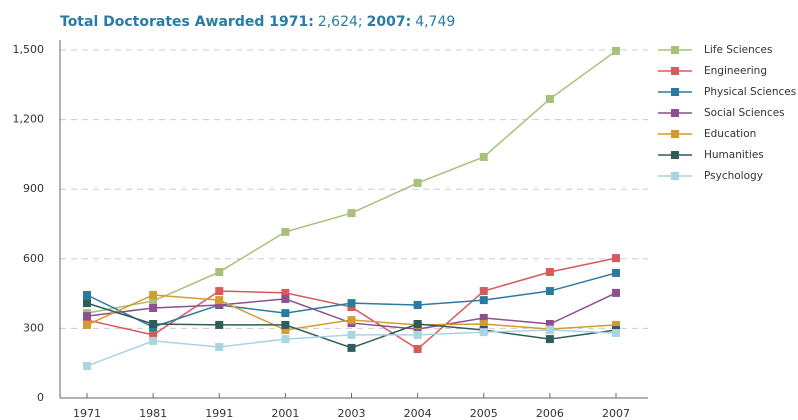 This screenshot has height=420, width=798. I want to click on legend-label: Humanities, so click(734, 155).